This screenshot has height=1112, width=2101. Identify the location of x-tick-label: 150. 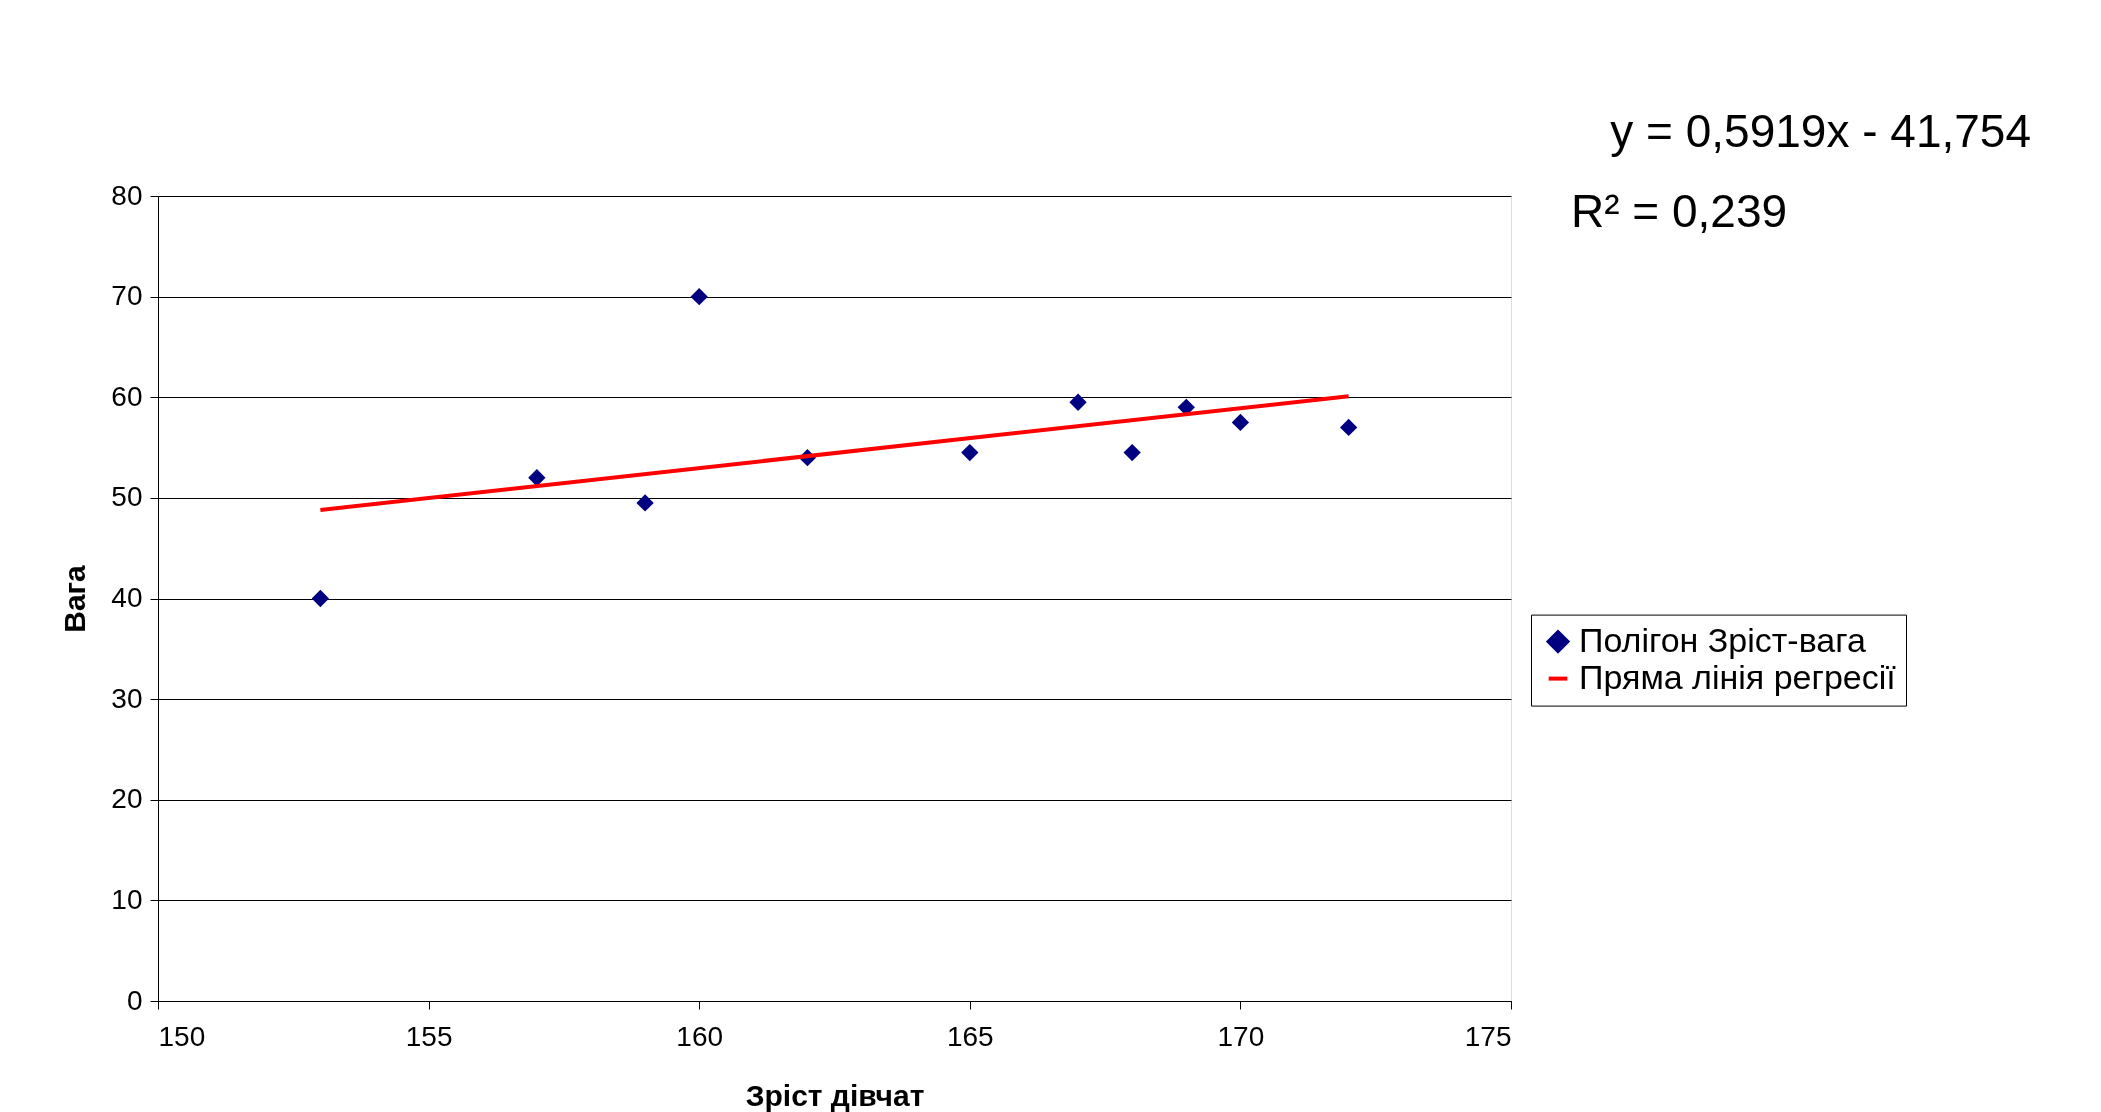
(182, 1036).